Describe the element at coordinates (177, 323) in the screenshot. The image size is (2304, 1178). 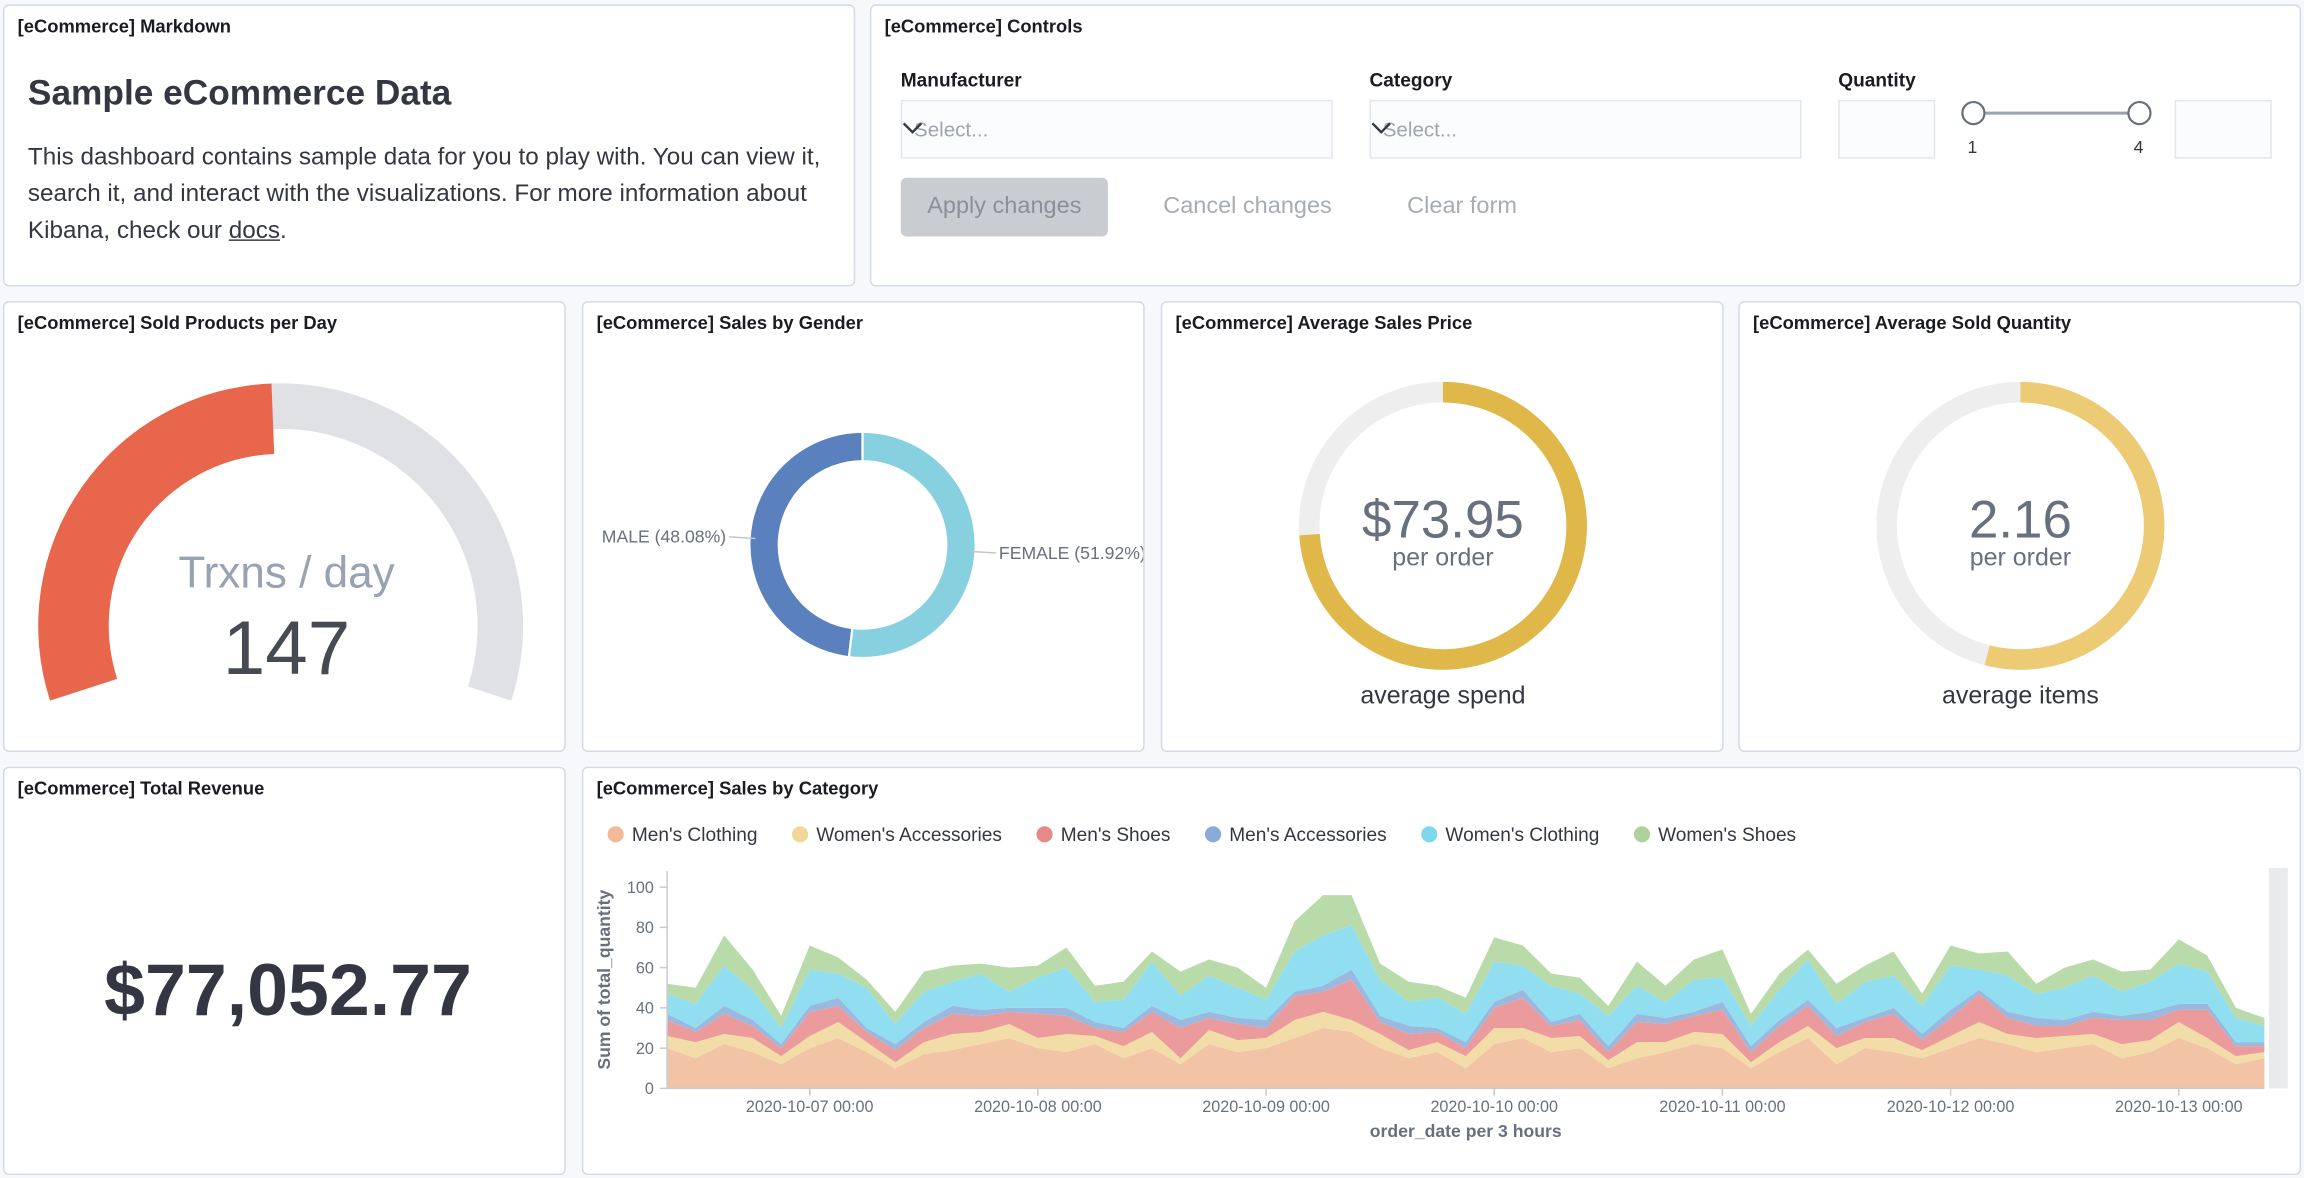
I see `panel-title: [eCommerce] Sold Products per Day` at that location.